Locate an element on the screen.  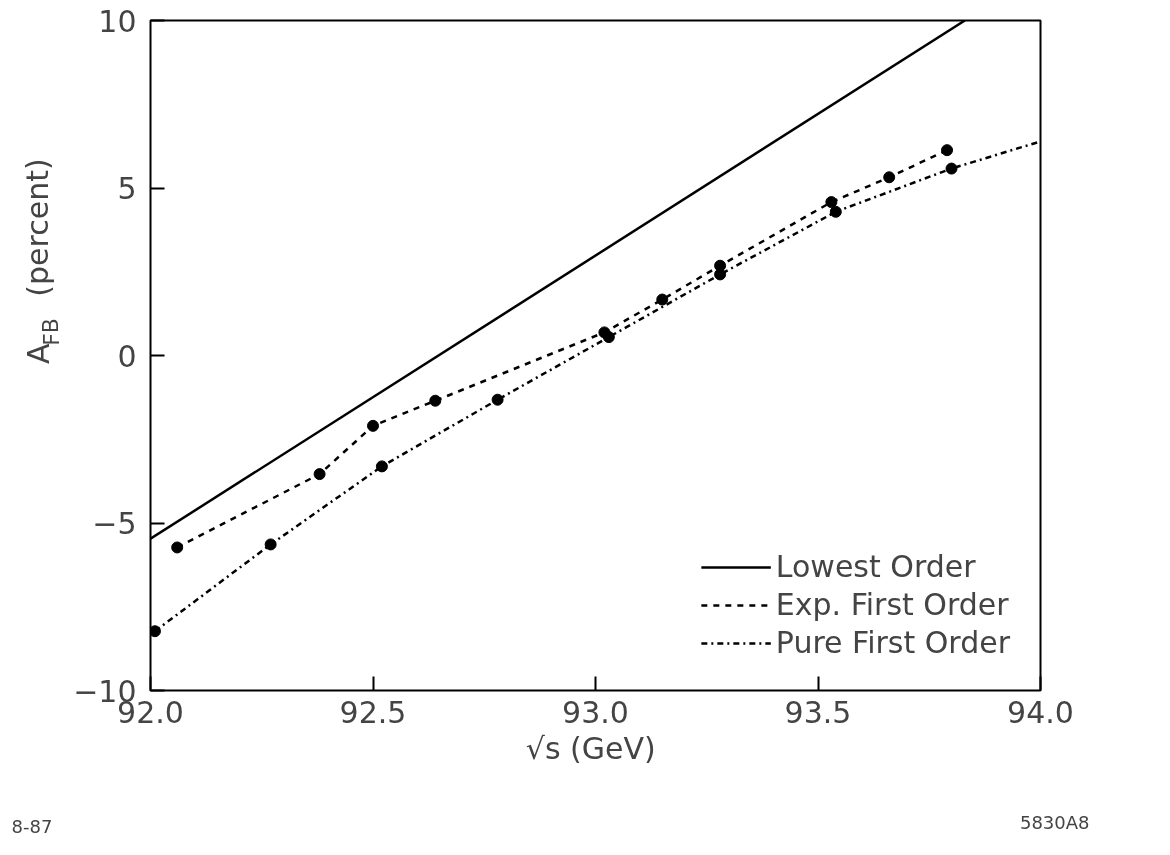
legend-label: Pure First Order is located at coordinates (892, 642).